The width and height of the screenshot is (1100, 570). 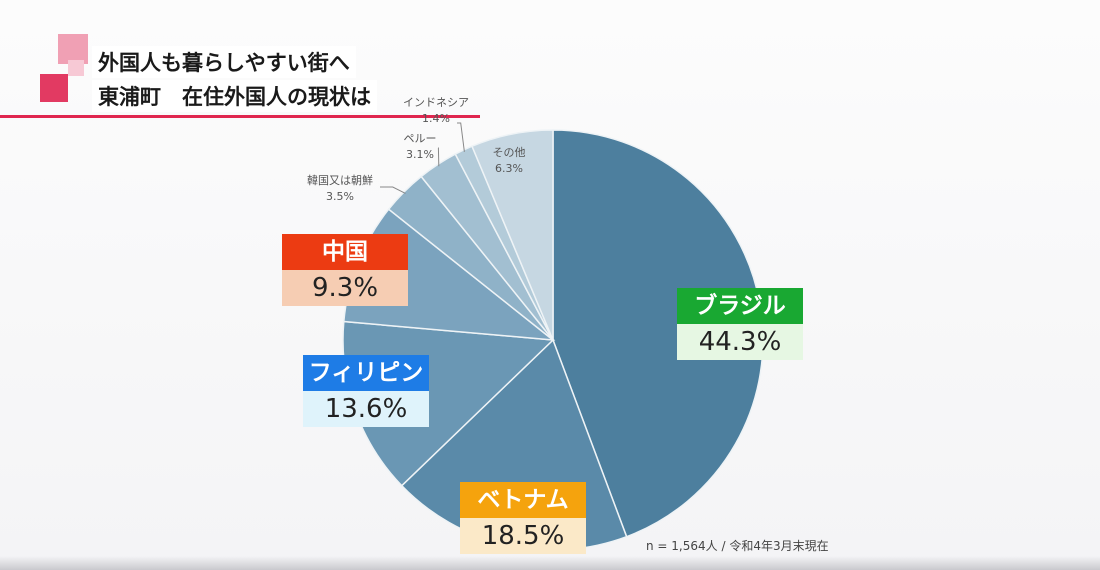 What do you see at coordinates (366, 373) in the screenshot?
I see `slice-label-name: フィリピン` at bounding box center [366, 373].